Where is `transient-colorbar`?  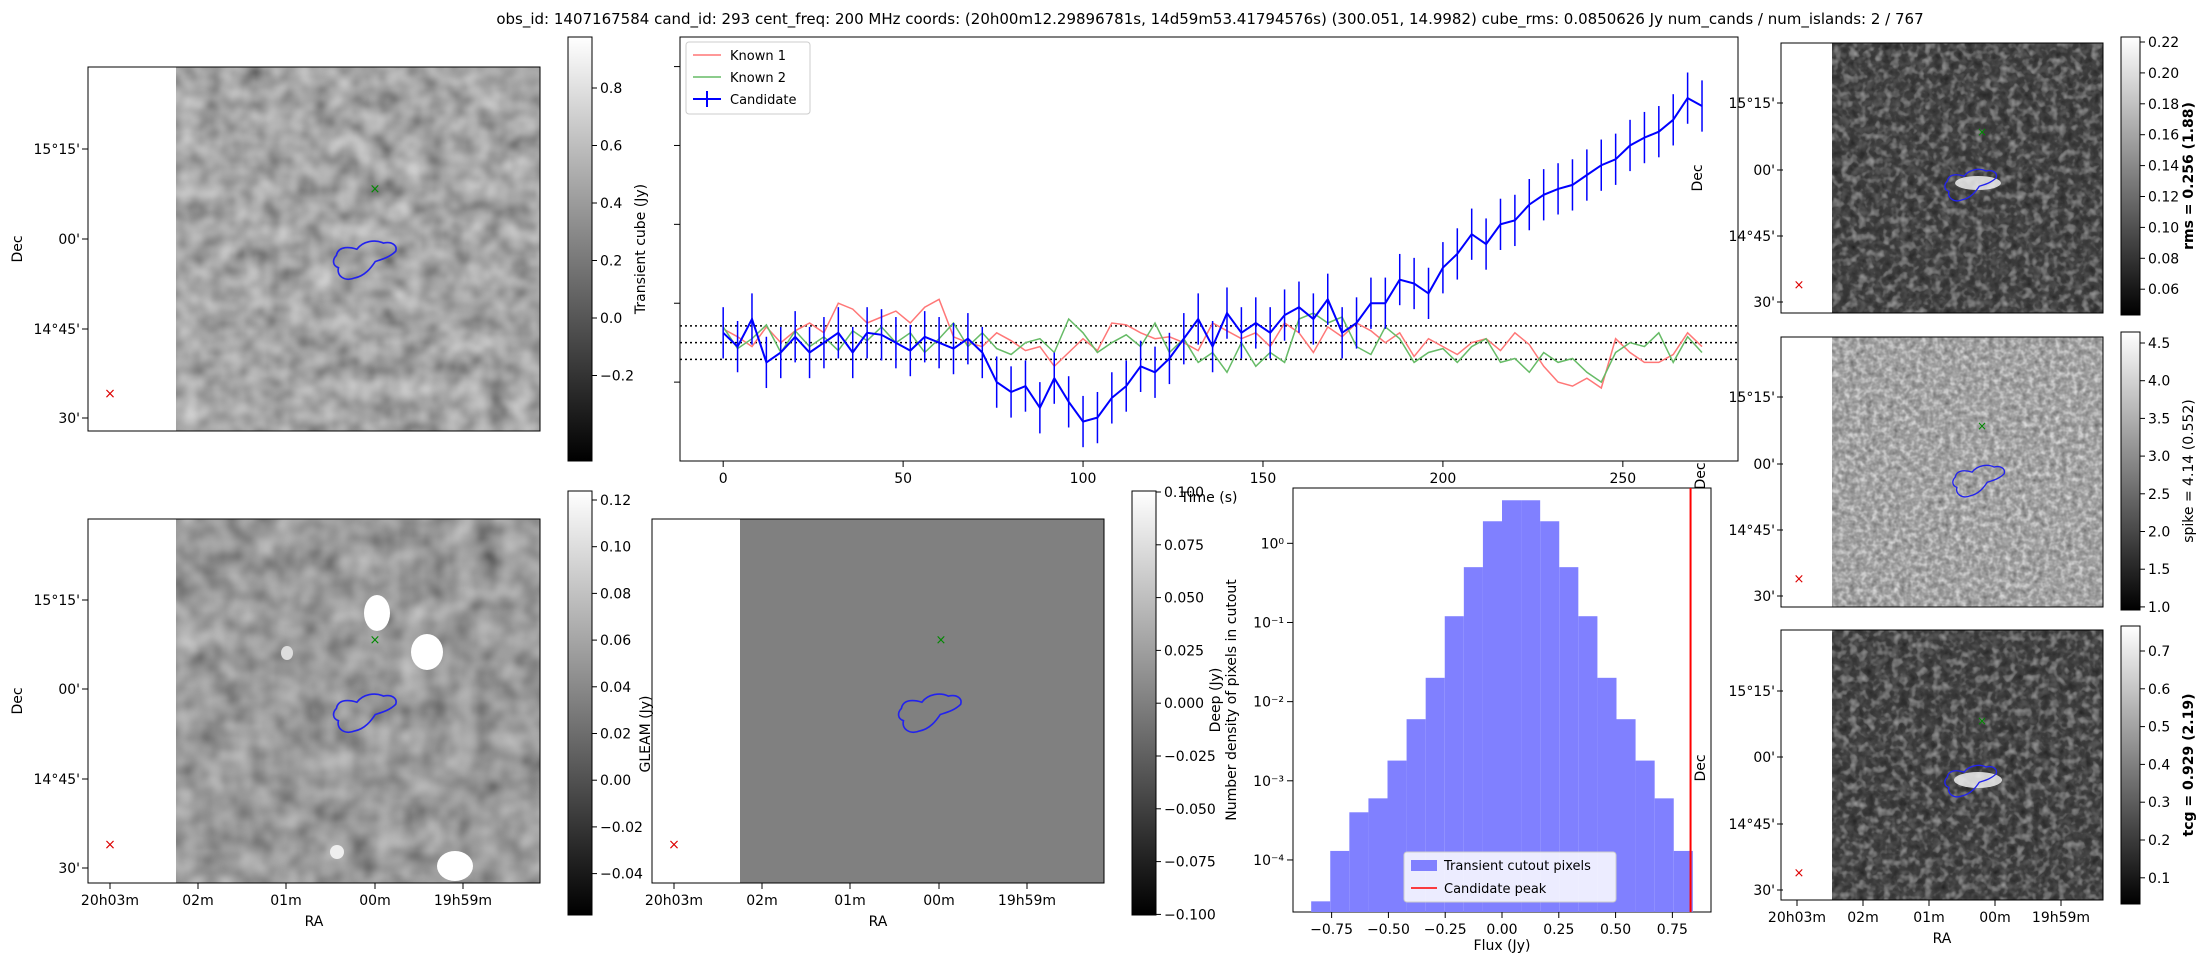
transient-colorbar is located at coordinates (580, 249).